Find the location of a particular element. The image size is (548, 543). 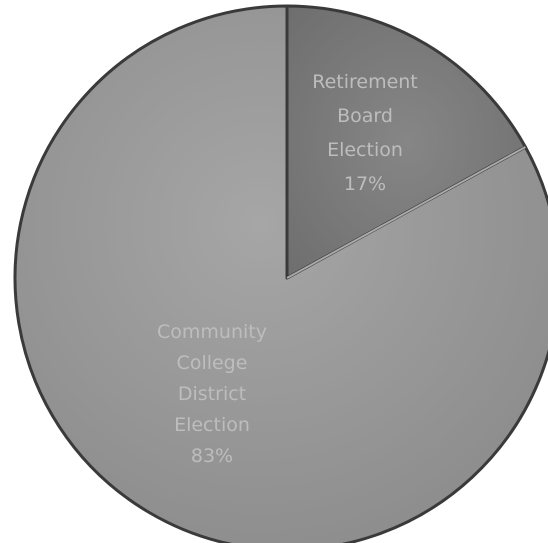

slice-label-retirement-board: Retirement Board Election 17% is located at coordinates (365, 133).